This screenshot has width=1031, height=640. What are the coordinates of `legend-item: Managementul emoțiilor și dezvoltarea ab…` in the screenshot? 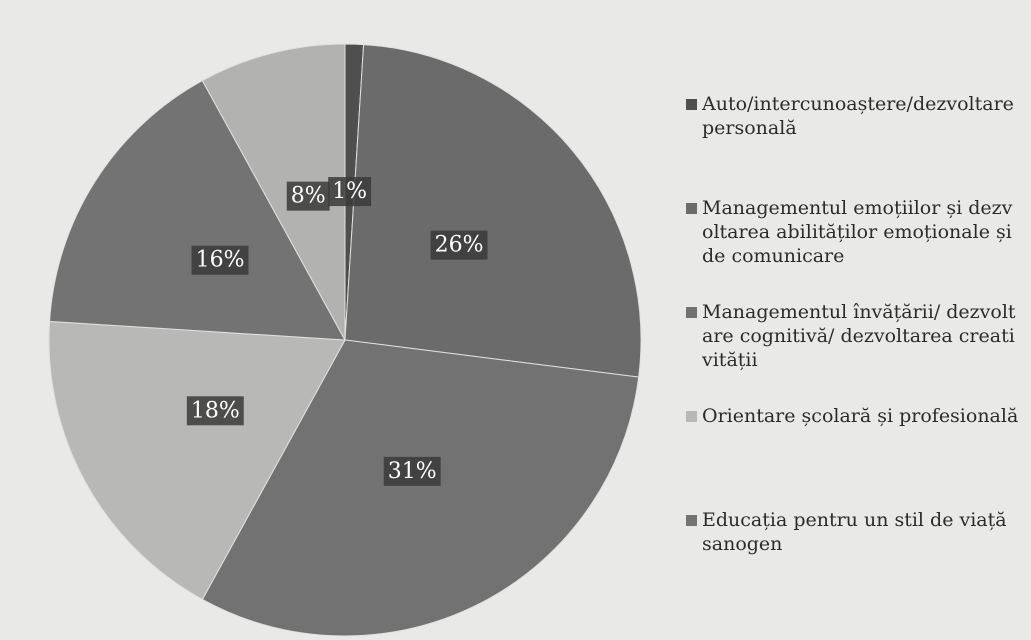 It's located at (853, 248).